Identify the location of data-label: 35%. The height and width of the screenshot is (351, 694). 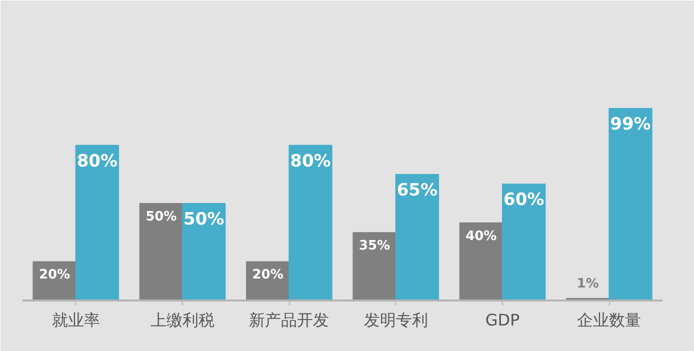
(374, 246).